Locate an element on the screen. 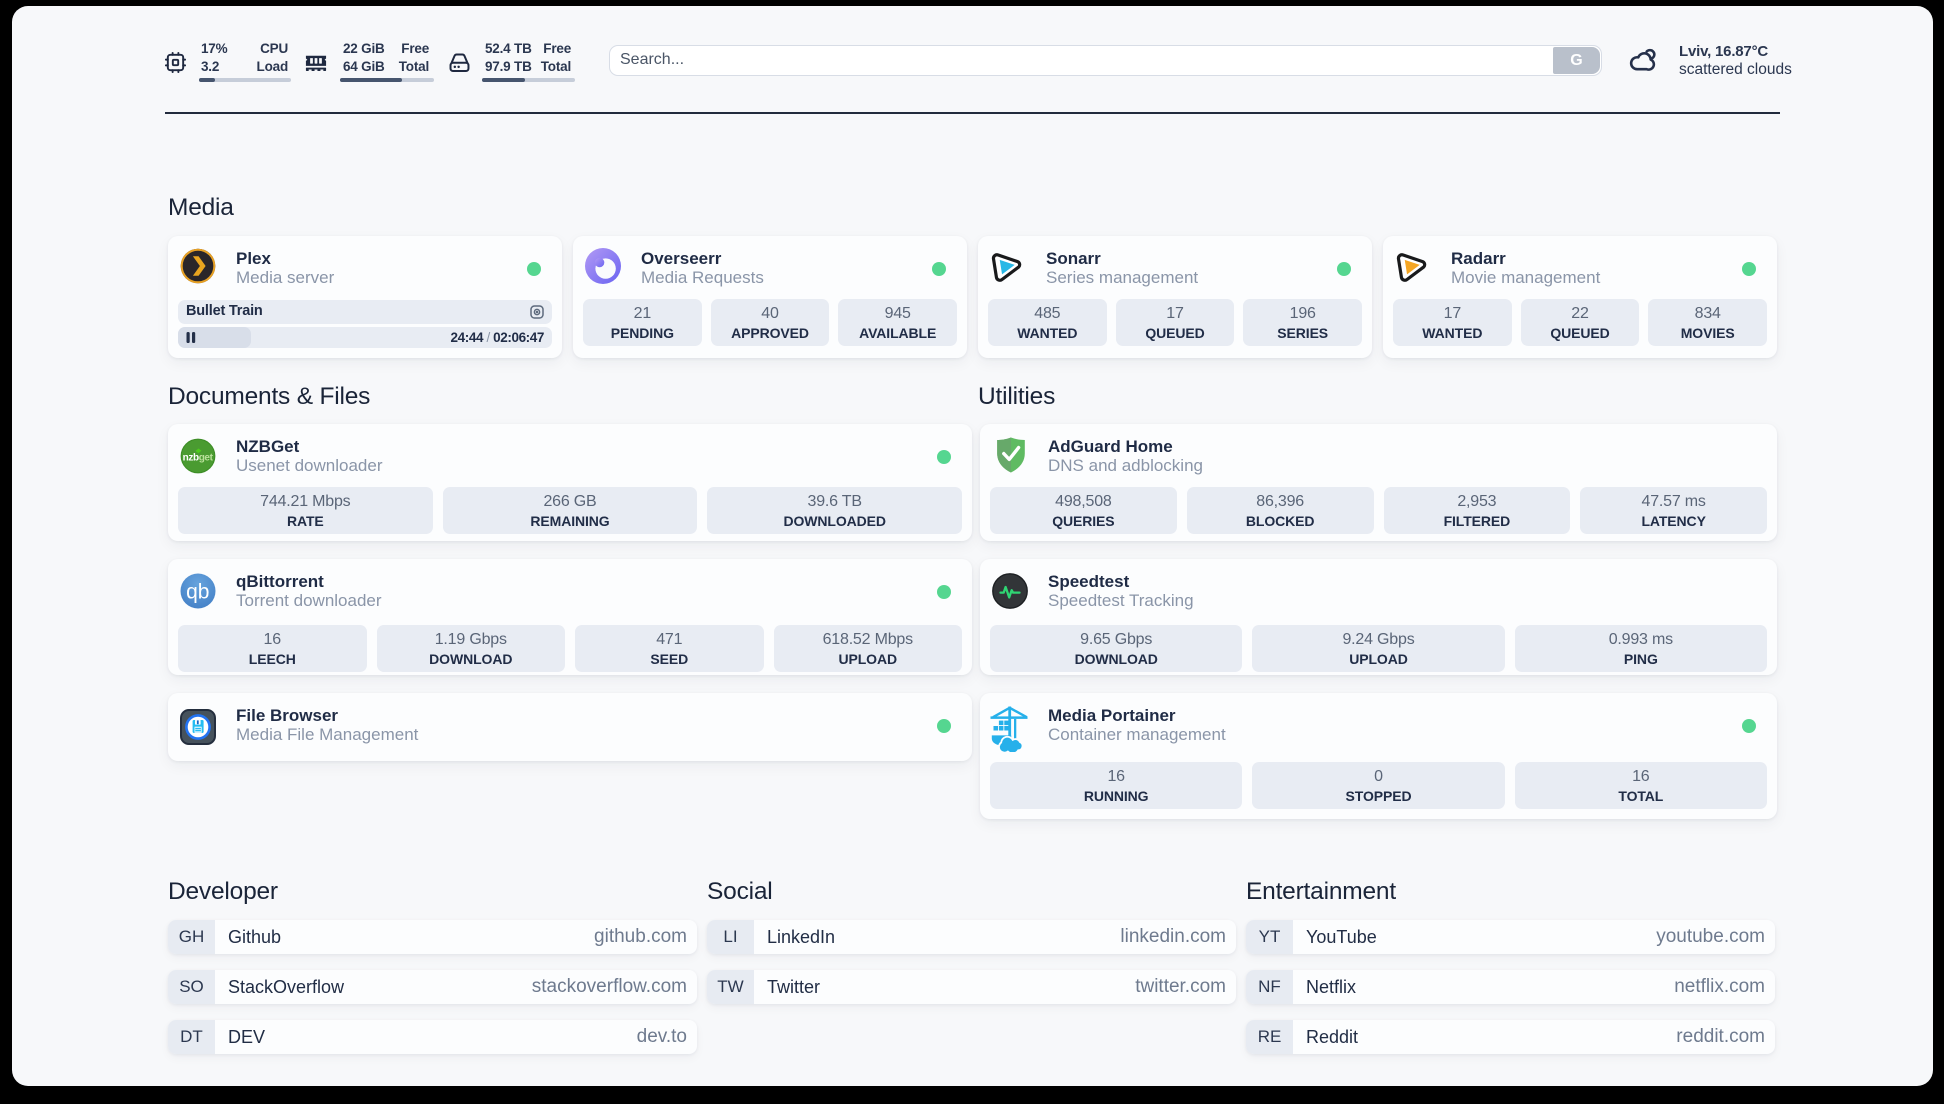  svg-text: qb is located at coordinates (197, 592).